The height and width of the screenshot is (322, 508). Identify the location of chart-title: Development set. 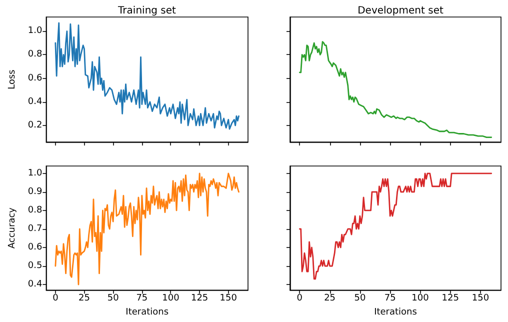
(401, 11).